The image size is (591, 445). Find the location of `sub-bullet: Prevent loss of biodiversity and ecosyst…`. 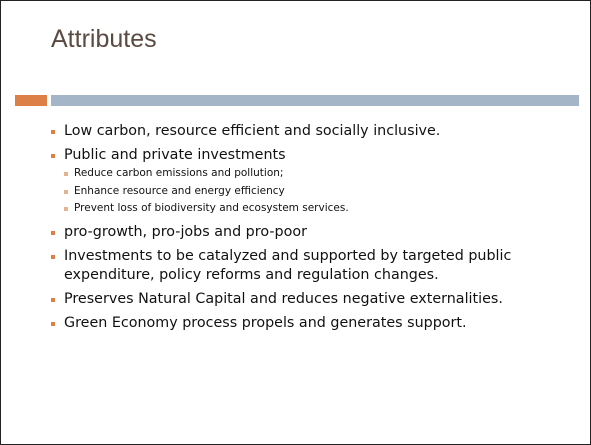

sub-bullet: Prevent loss of biodiversity and ecosyst… is located at coordinates (306, 209).